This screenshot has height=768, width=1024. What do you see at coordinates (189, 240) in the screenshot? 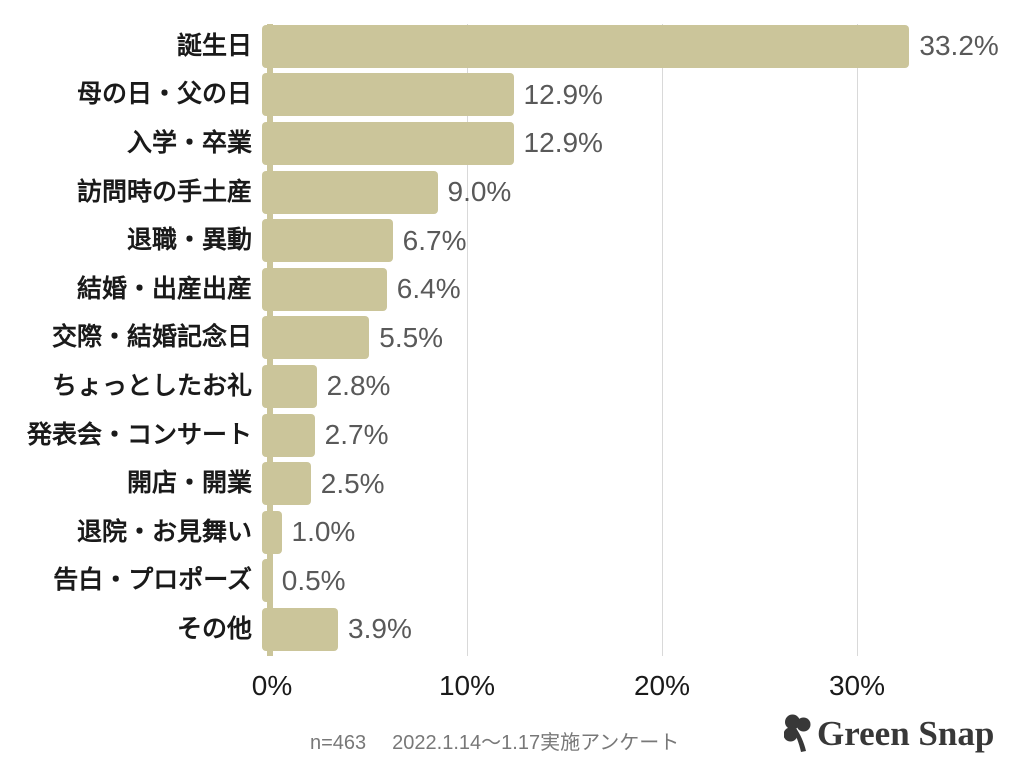
I see `category-label: 退職・異動` at bounding box center [189, 240].